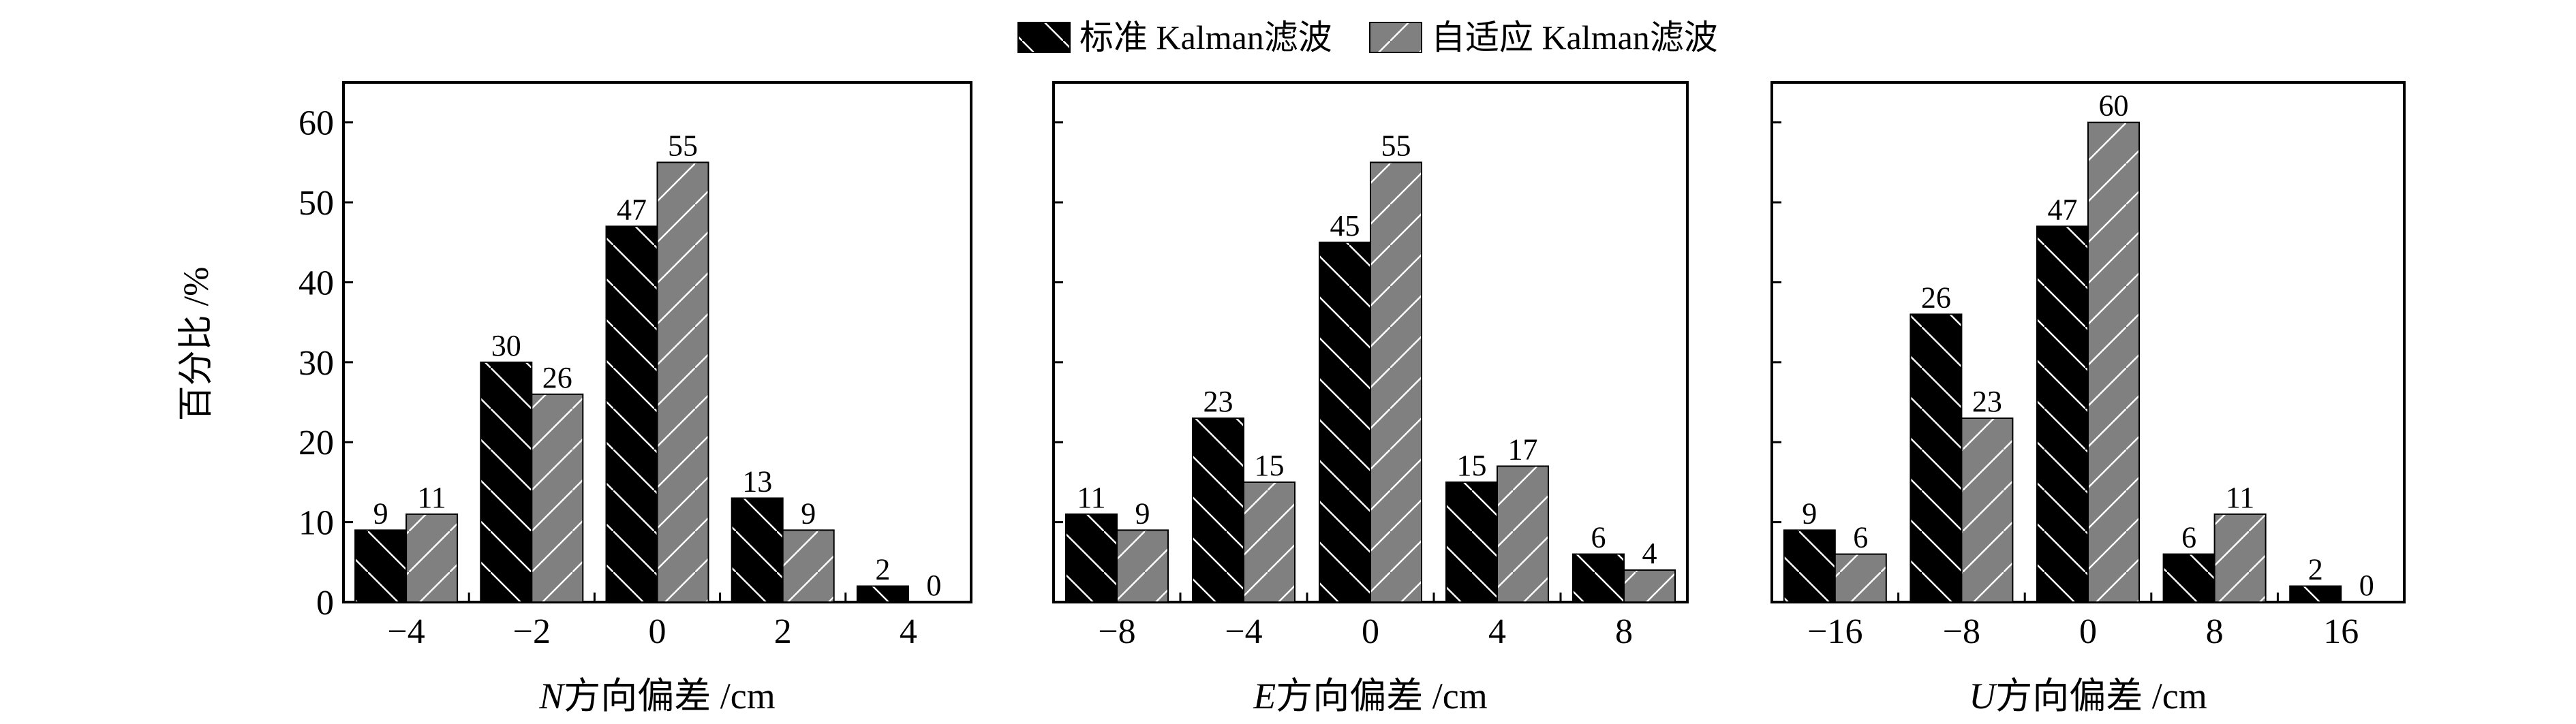 This screenshot has width=2576, height=724. What do you see at coordinates (316, 123) in the screenshot?
I see `y-tick-label: 60` at bounding box center [316, 123].